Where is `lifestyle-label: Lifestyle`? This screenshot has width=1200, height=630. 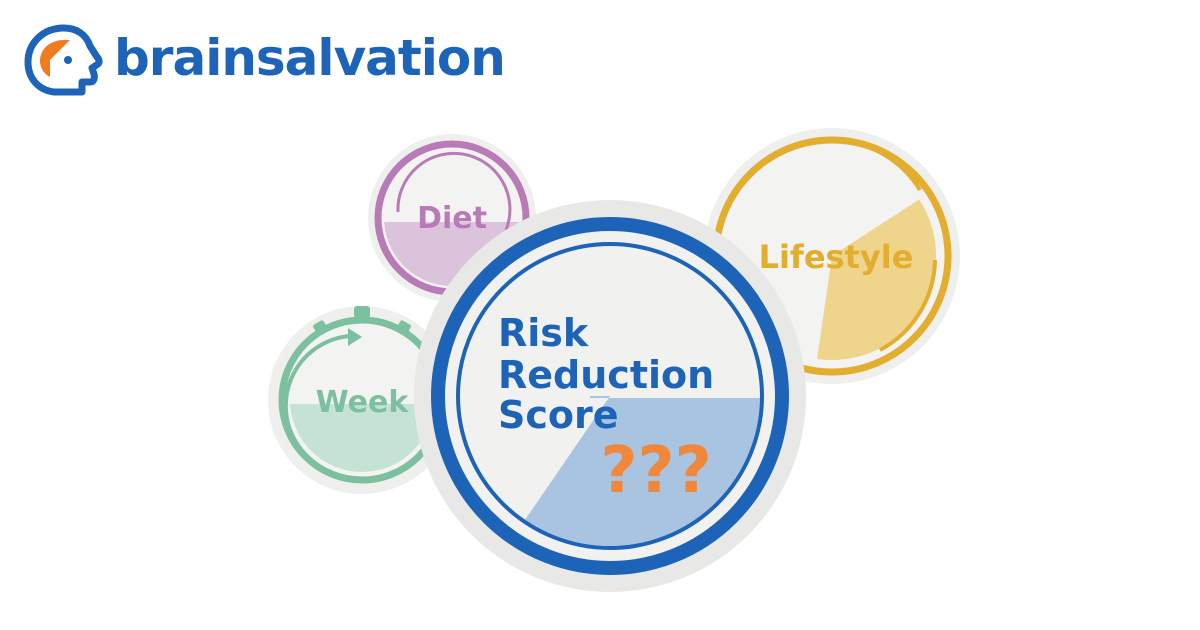
lifestyle-label: Lifestyle is located at coordinates (836, 257).